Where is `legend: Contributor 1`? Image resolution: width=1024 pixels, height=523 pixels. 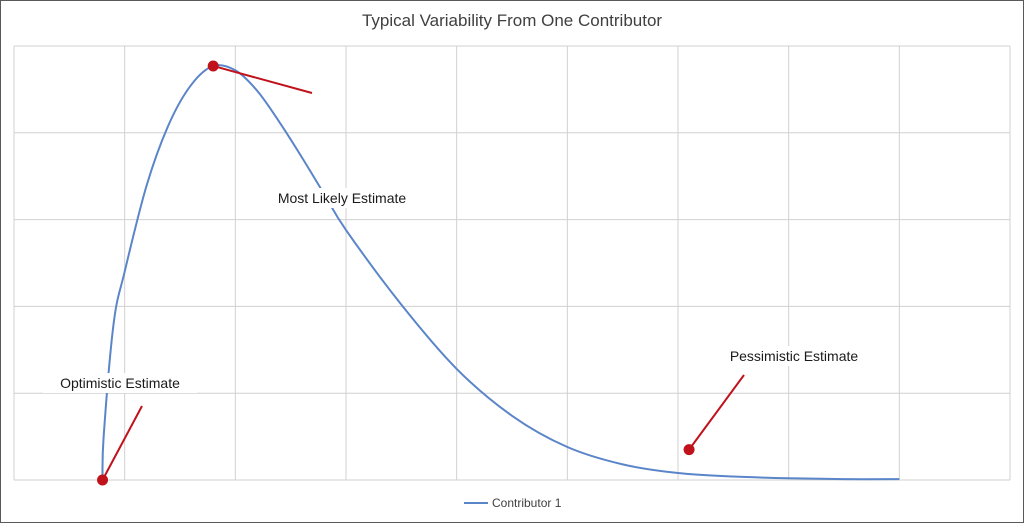 legend: Contributor 1 is located at coordinates (513, 503).